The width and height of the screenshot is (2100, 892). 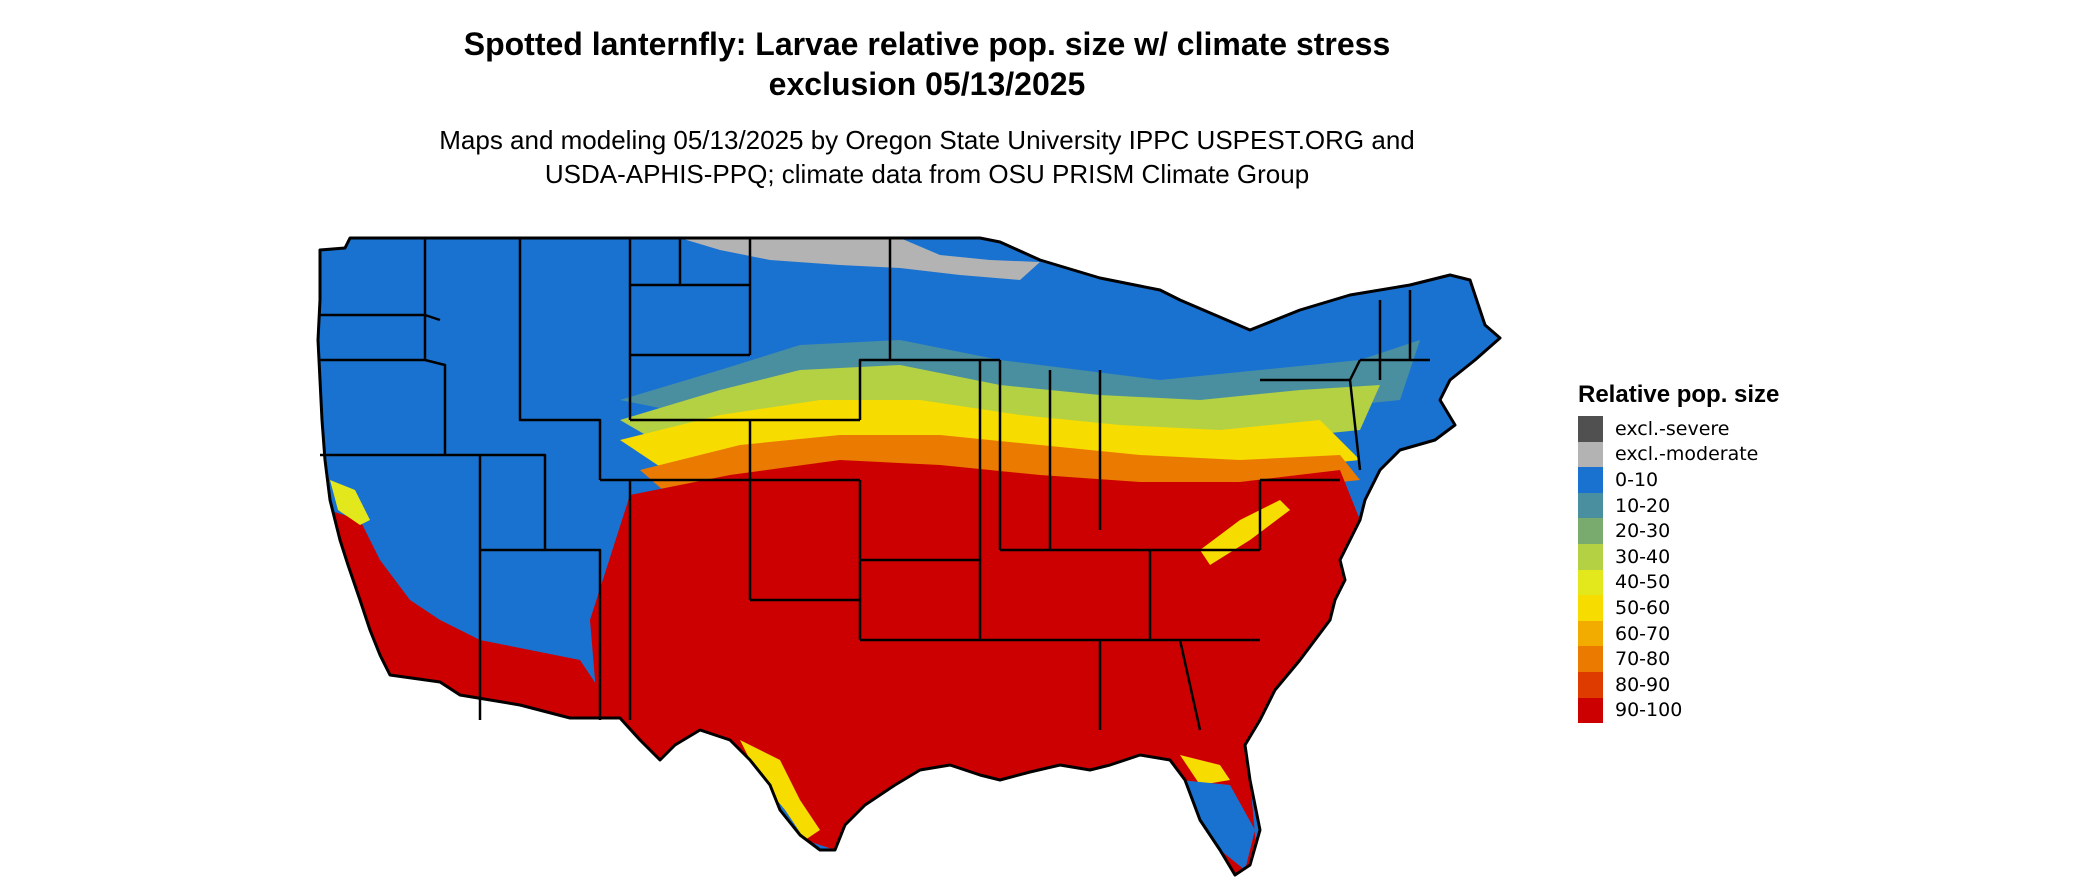 What do you see at coordinates (1678, 582) in the screenshot?
I see `legend-item: 40-50` at bounding box center [1678, 582].